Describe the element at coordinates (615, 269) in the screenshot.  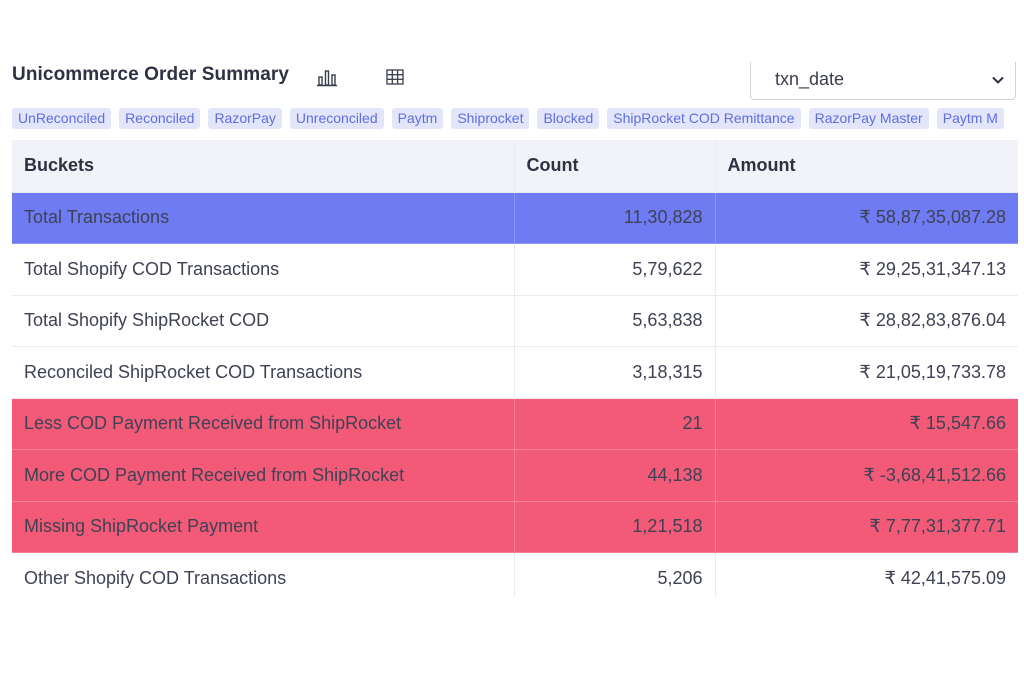
I see `count-cell: 5,79,622` at that location.